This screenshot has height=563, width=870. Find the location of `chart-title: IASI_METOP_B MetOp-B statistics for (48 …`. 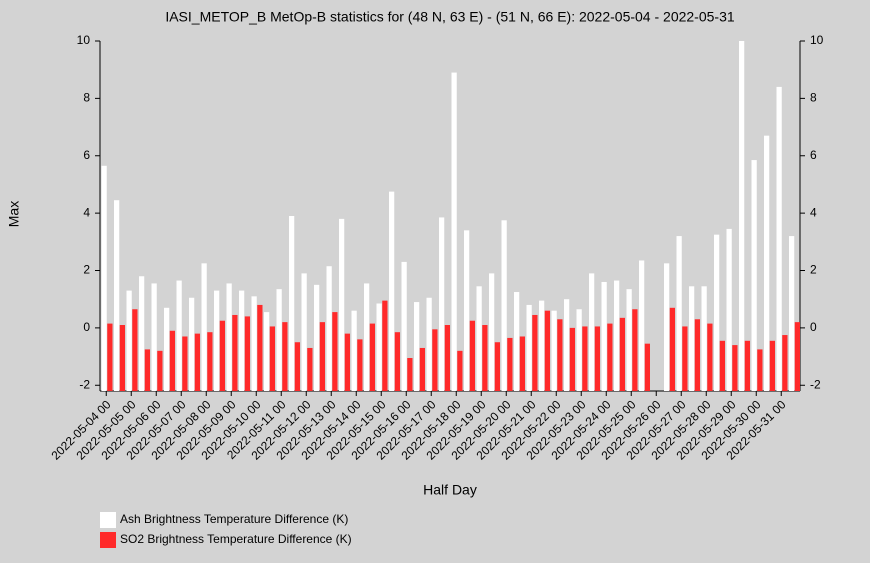

chart-title: IASI_METOP_B MetOp-B statistics for (48 … is located at coordinates (450, 17).